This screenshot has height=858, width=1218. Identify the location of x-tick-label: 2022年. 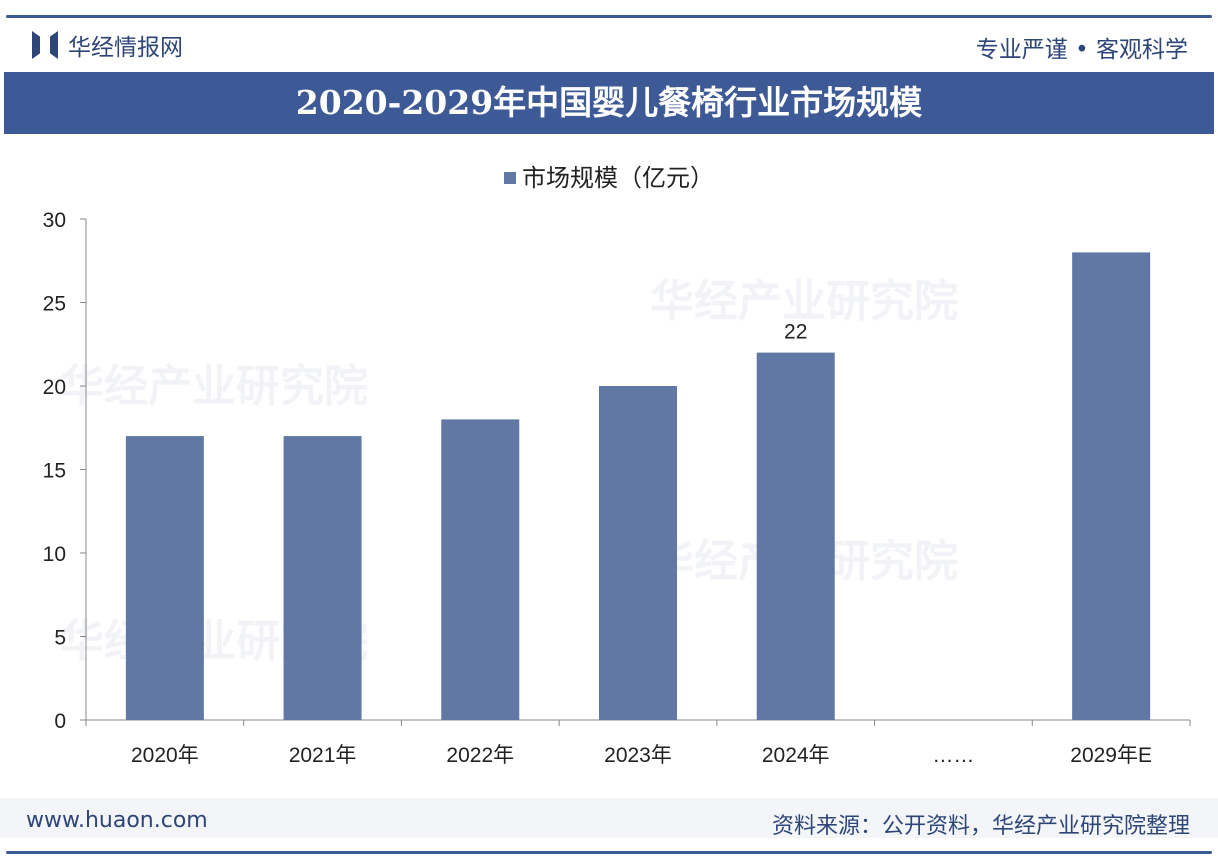
(480, 755).